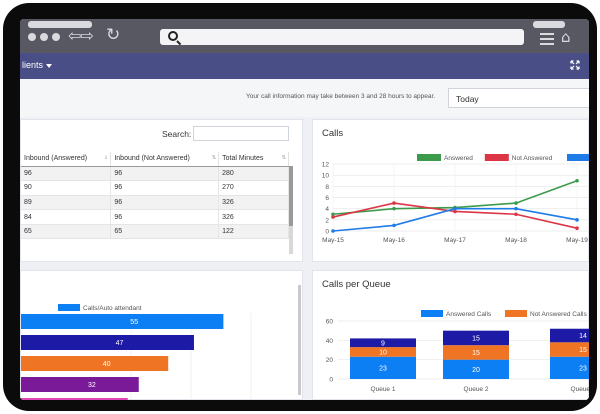  Describe the element at coordinates (241, 133) in the screenshot. I see `search-input` at that location.